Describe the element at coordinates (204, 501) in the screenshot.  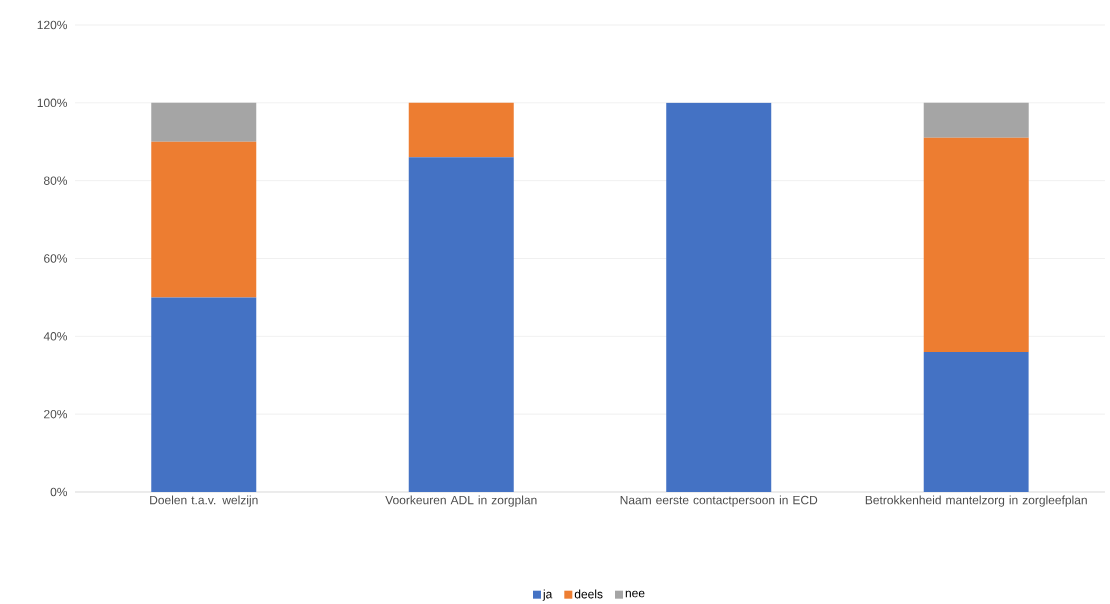
I see `x-tick-label: Doelen t.a.v. welzijn` at that location.